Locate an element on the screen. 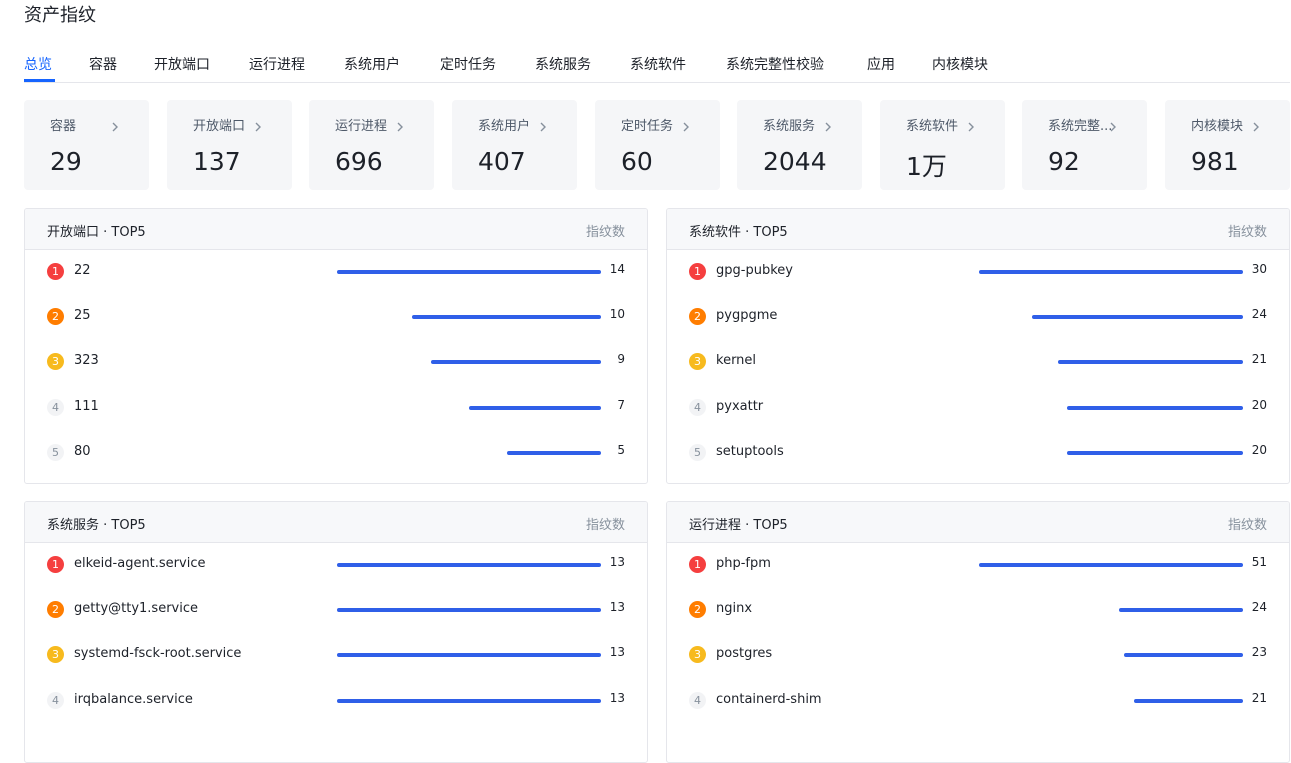 This screenshot has width=1291, height=763. ranking-row: 3 postgres 23 is located at coordinates (978, 655).